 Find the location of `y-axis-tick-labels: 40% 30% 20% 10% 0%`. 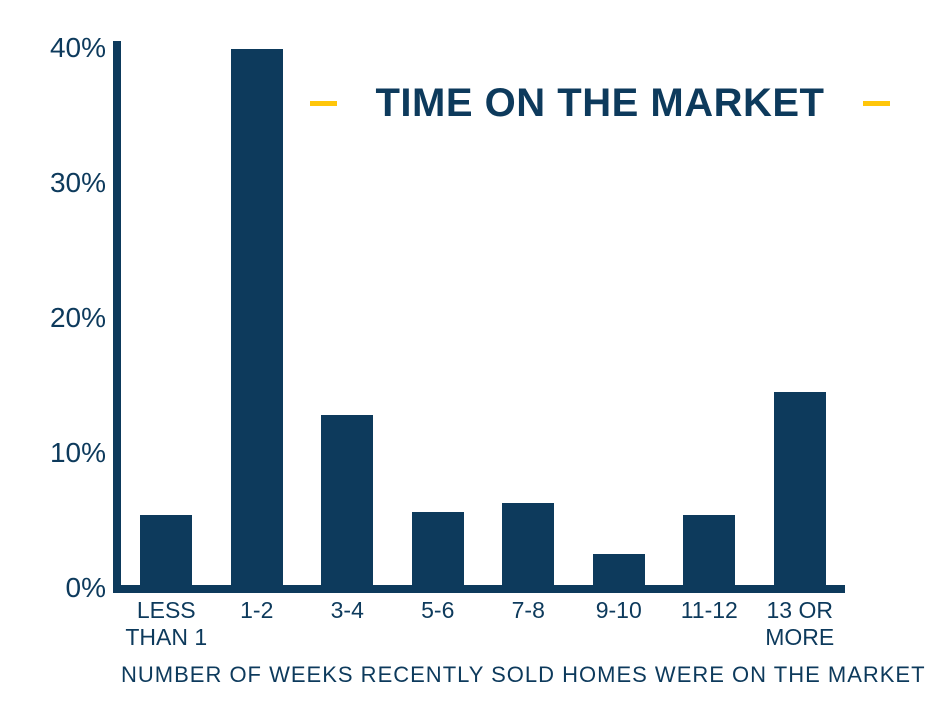

y-axis-tick-labels: 40% 30% 20% 10% 0% is located at coordinates (53, 360).